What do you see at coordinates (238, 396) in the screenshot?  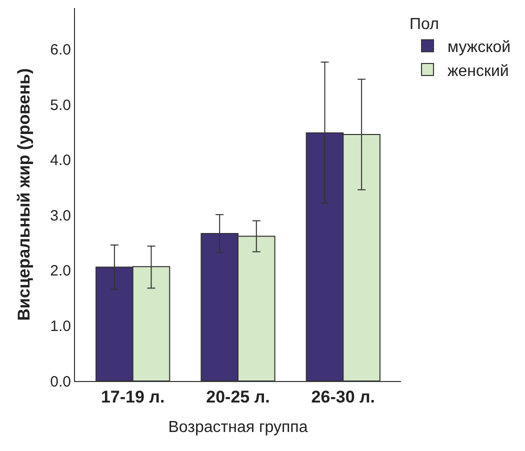 I see `x-tick-label: 20-25 л.` at bounding box center [238, 396].